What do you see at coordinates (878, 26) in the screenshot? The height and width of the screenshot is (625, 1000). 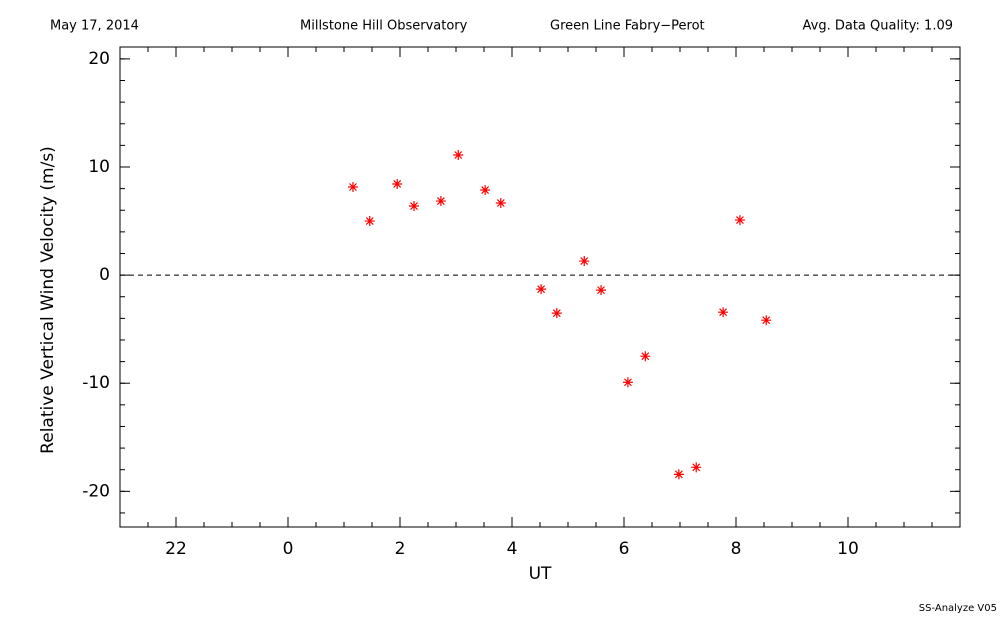 I see `header-quality: Avg. Data Quality: 1.09` at bounding box center [878, 26].